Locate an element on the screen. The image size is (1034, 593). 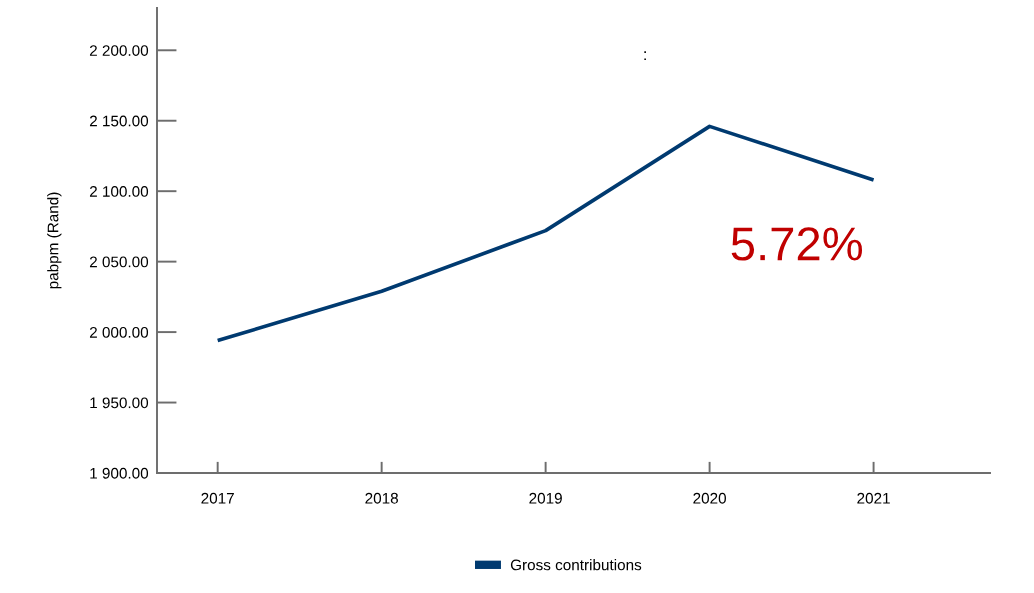
x-tick-label: 2019 is located at coordinates (545, 498).